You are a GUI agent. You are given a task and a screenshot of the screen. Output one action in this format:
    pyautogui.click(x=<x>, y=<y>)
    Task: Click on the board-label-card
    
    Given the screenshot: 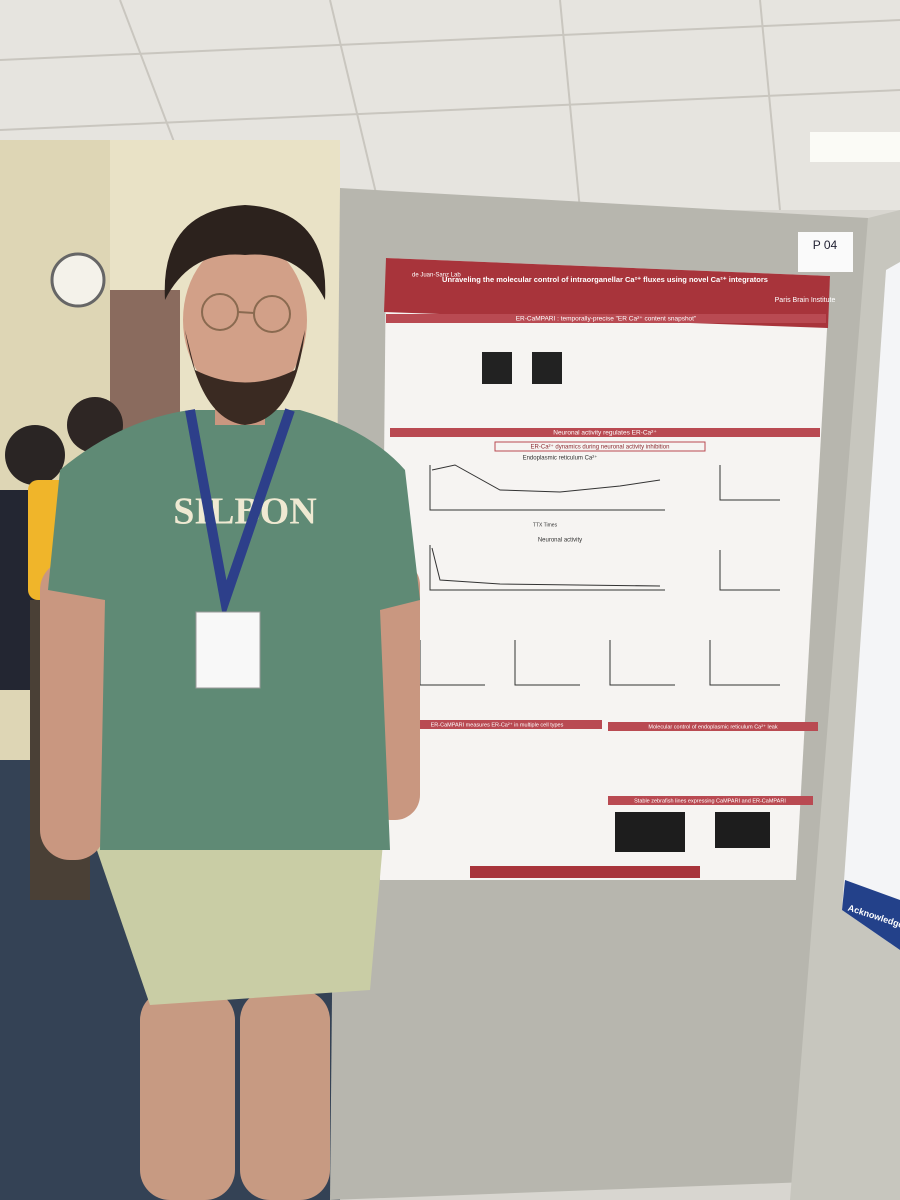 What is the action you would take?
    pyautogui.click(x=825, y=252)
    